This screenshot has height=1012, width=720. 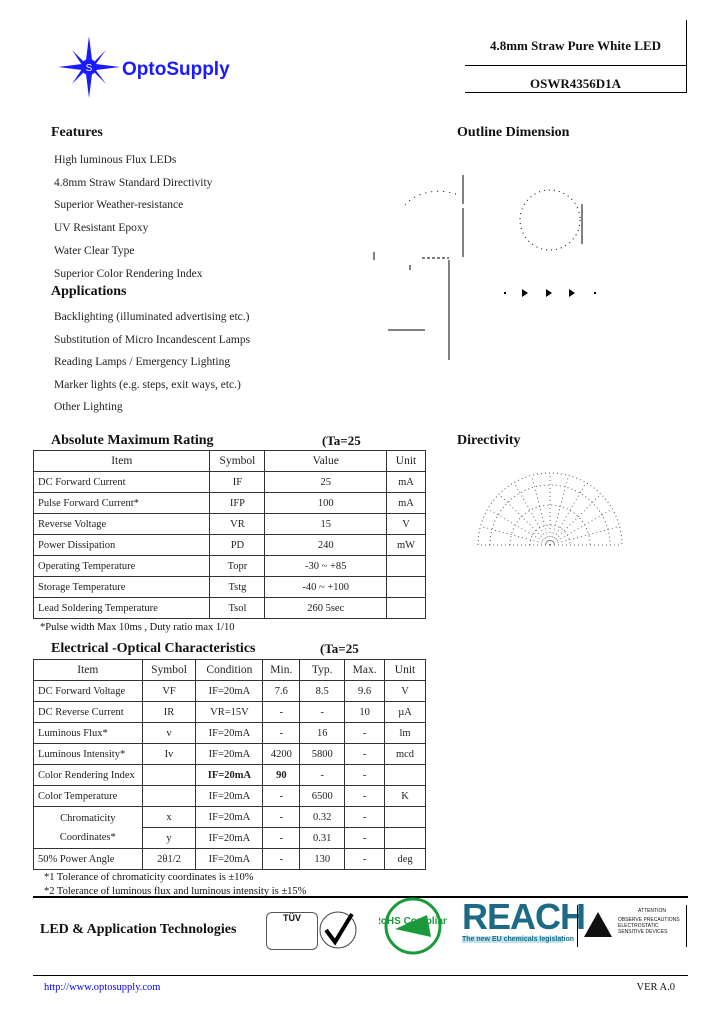 I want to click on table-row: Pulse Forward Current* IFP 100 mA, so click(x=229, y=503).